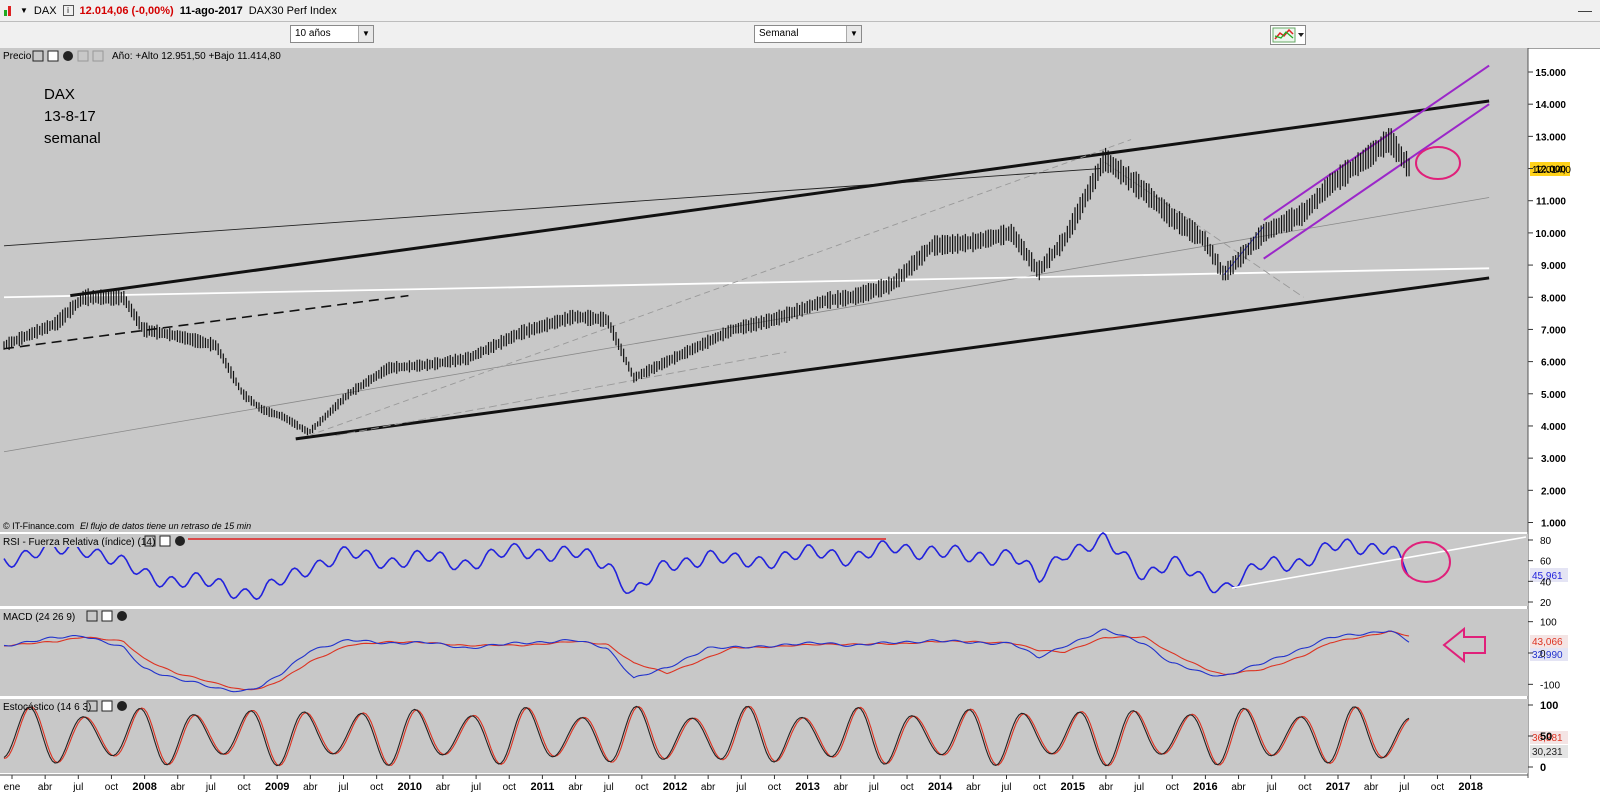 This screenshot has height=806, width=1600. Describe the element at coordinates (24, 10) in the screenshot. I see `dropdown-arrow-icon: ▼` at that location.